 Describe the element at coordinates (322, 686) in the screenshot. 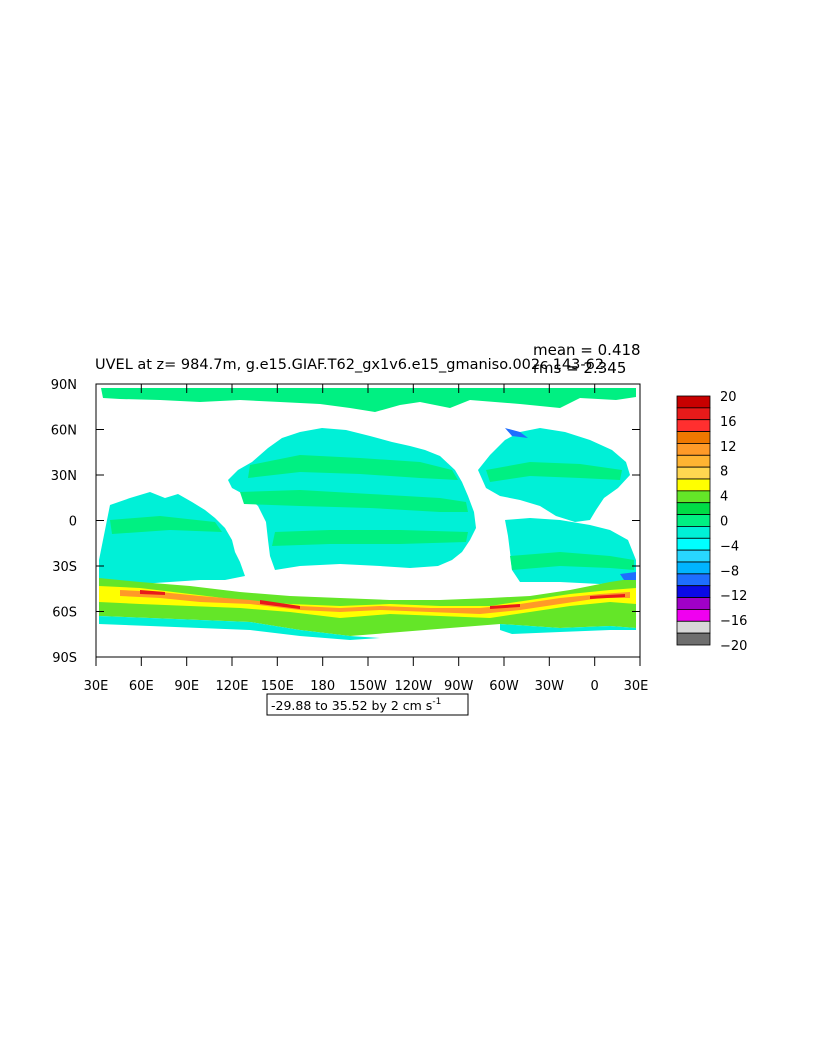

I see `x-tick-label: 180` at that location.